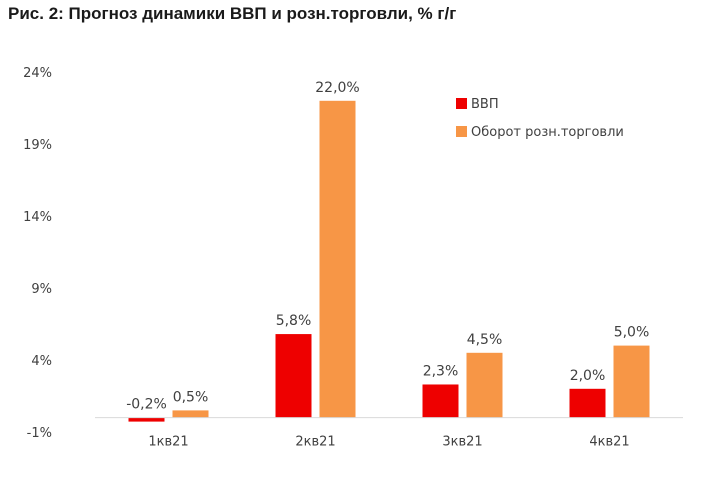 This screenshot has width=728, height=482. What do you see at coordinates (39, 433) in the screenshot?
I see `y-tick-label: -1%` at bounding box center [39, 433].